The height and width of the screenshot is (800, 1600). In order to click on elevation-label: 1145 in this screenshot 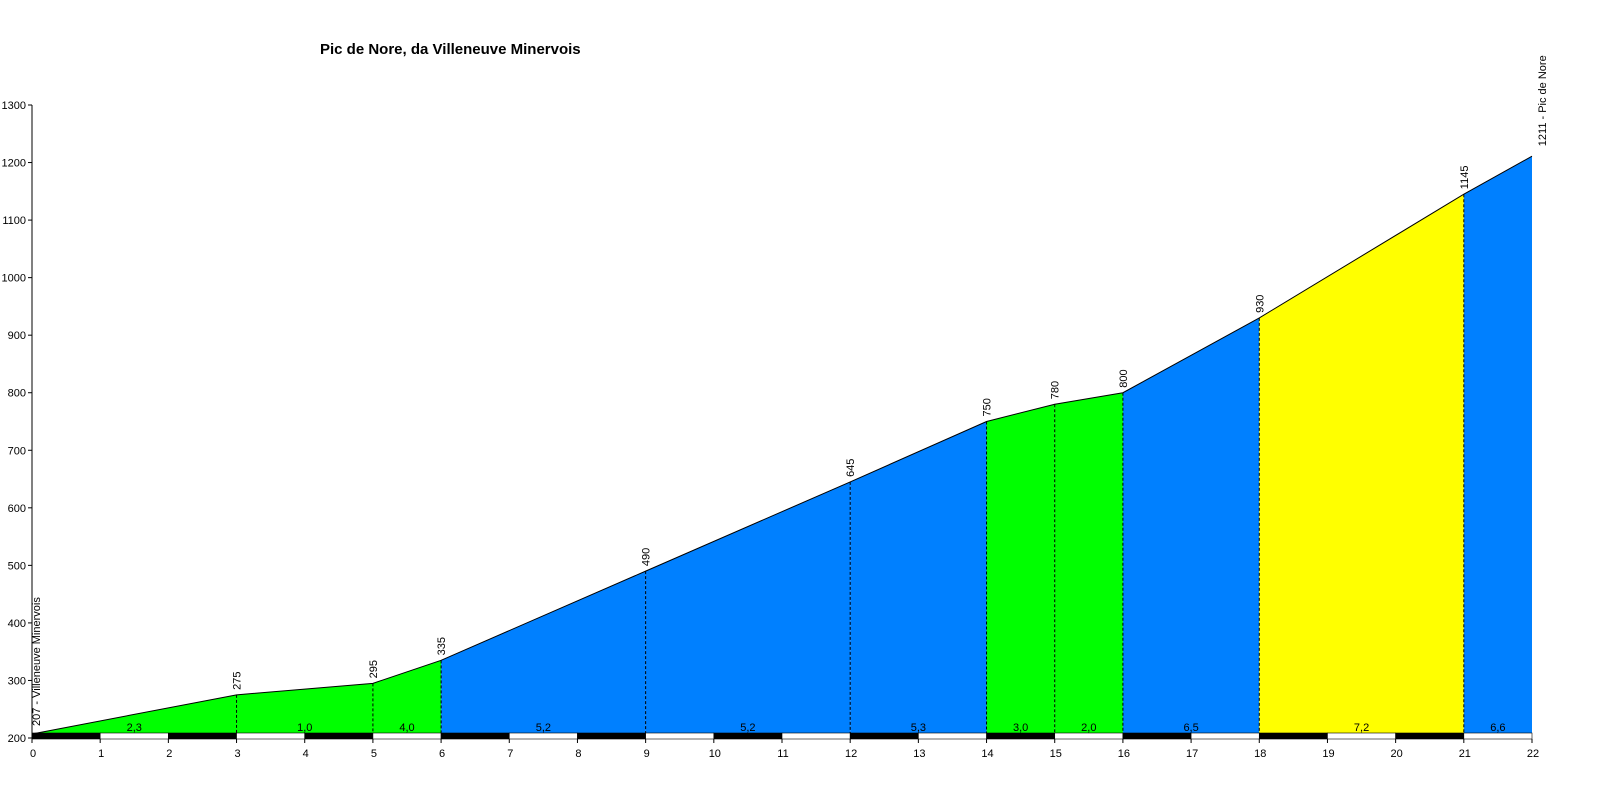, I will do `click(1465, 178)`.